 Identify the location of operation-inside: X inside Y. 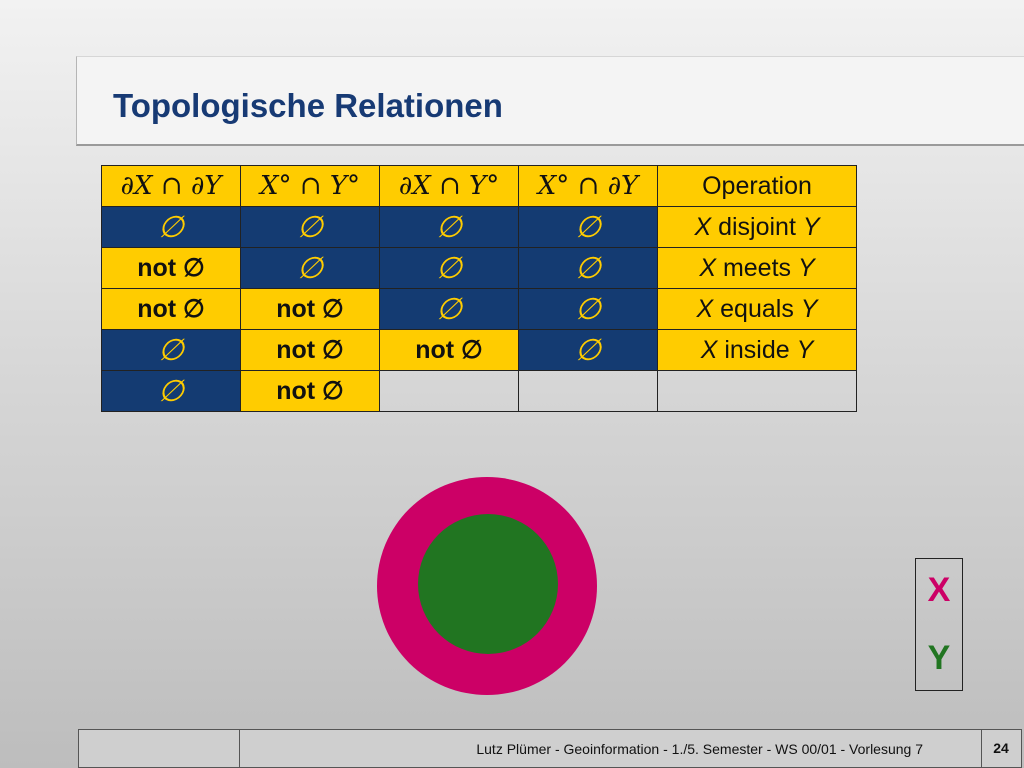
(757, 350).